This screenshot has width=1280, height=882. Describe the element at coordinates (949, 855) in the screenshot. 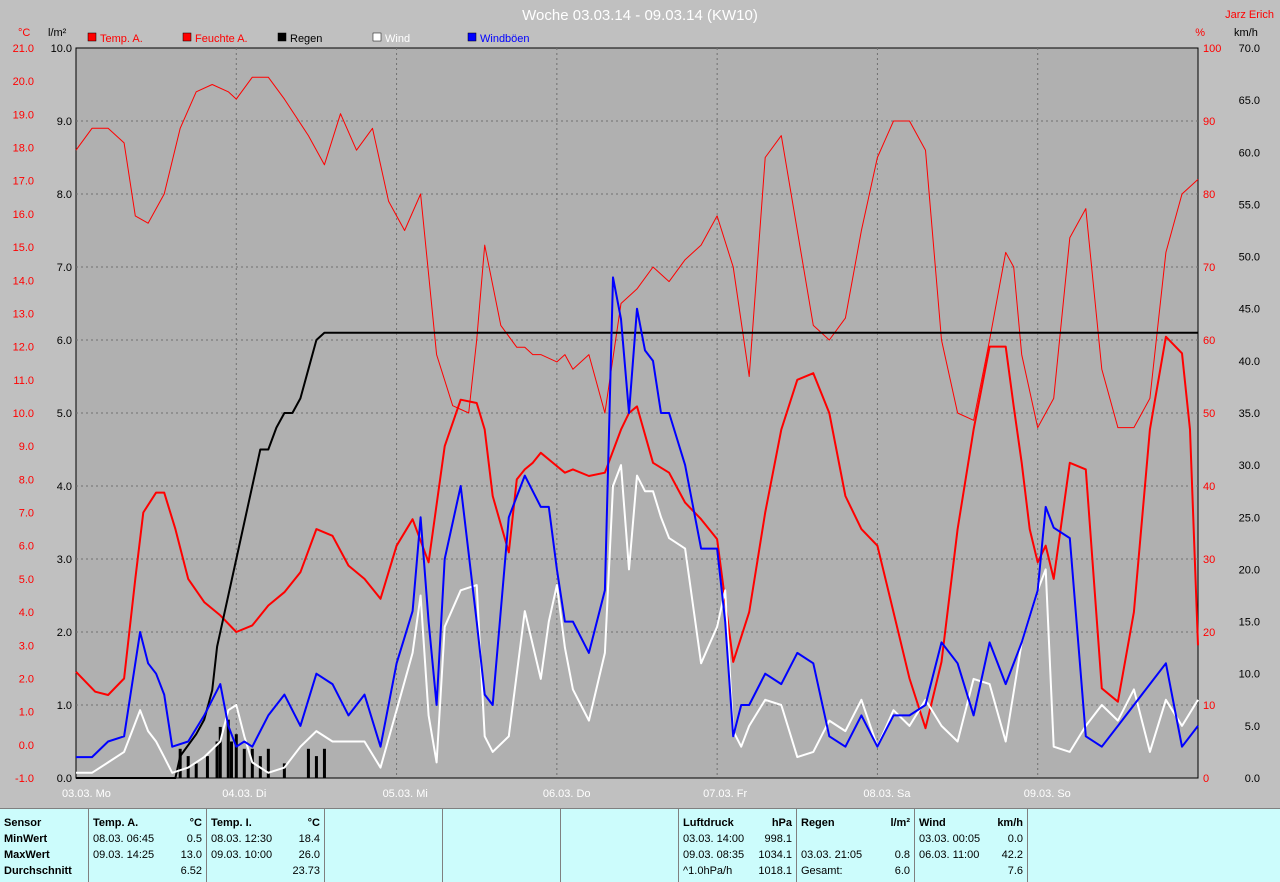

I see `stats-date: 06.03. 11:00` at that location.